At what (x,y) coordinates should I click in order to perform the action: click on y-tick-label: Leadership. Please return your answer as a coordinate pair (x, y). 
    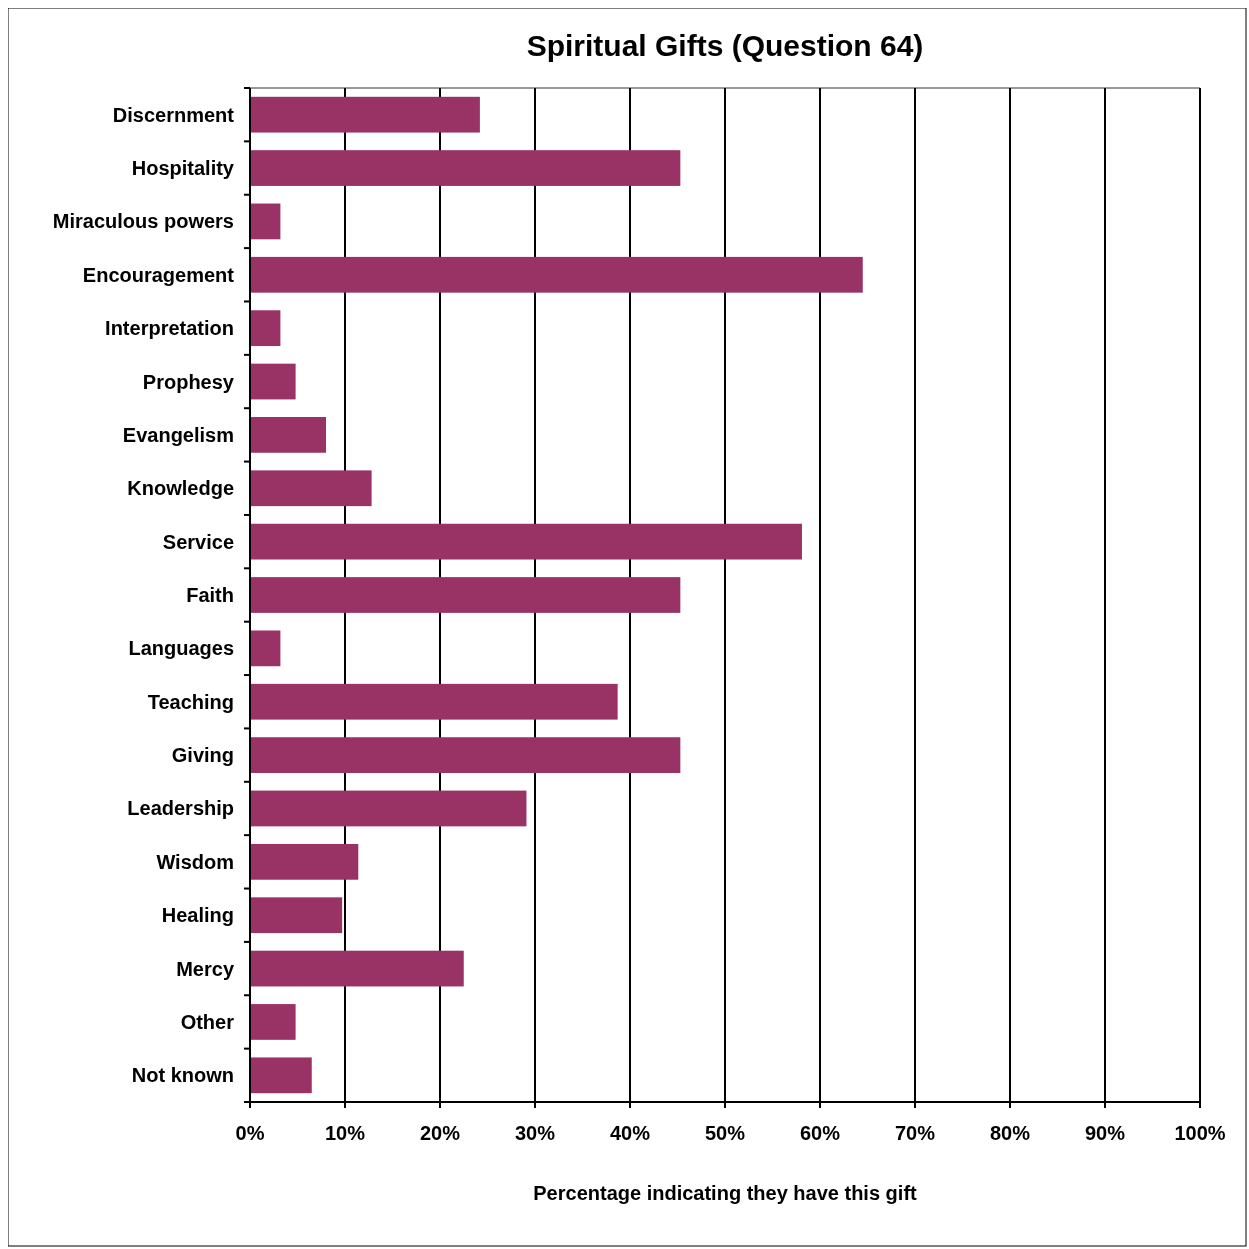
    Looking at the image, I should click on (180, 808).